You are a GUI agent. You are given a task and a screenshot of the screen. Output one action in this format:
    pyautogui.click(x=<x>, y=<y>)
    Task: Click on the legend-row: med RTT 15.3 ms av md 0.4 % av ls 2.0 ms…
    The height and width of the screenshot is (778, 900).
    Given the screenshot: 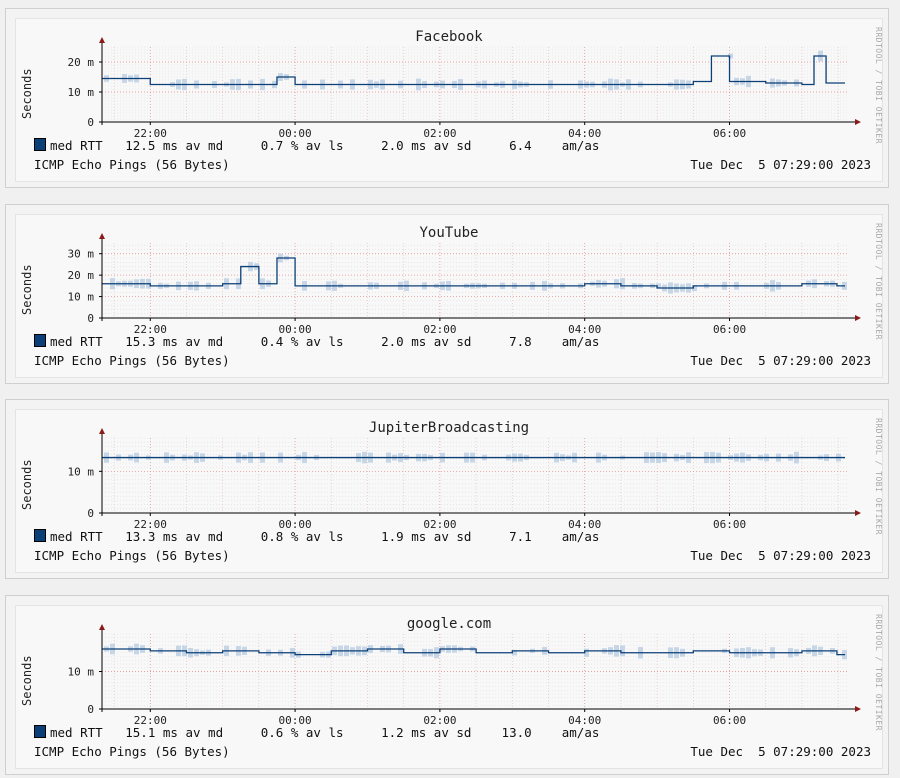 What is the action you would take?
    pyautogui.click(x=316, y=341)
    